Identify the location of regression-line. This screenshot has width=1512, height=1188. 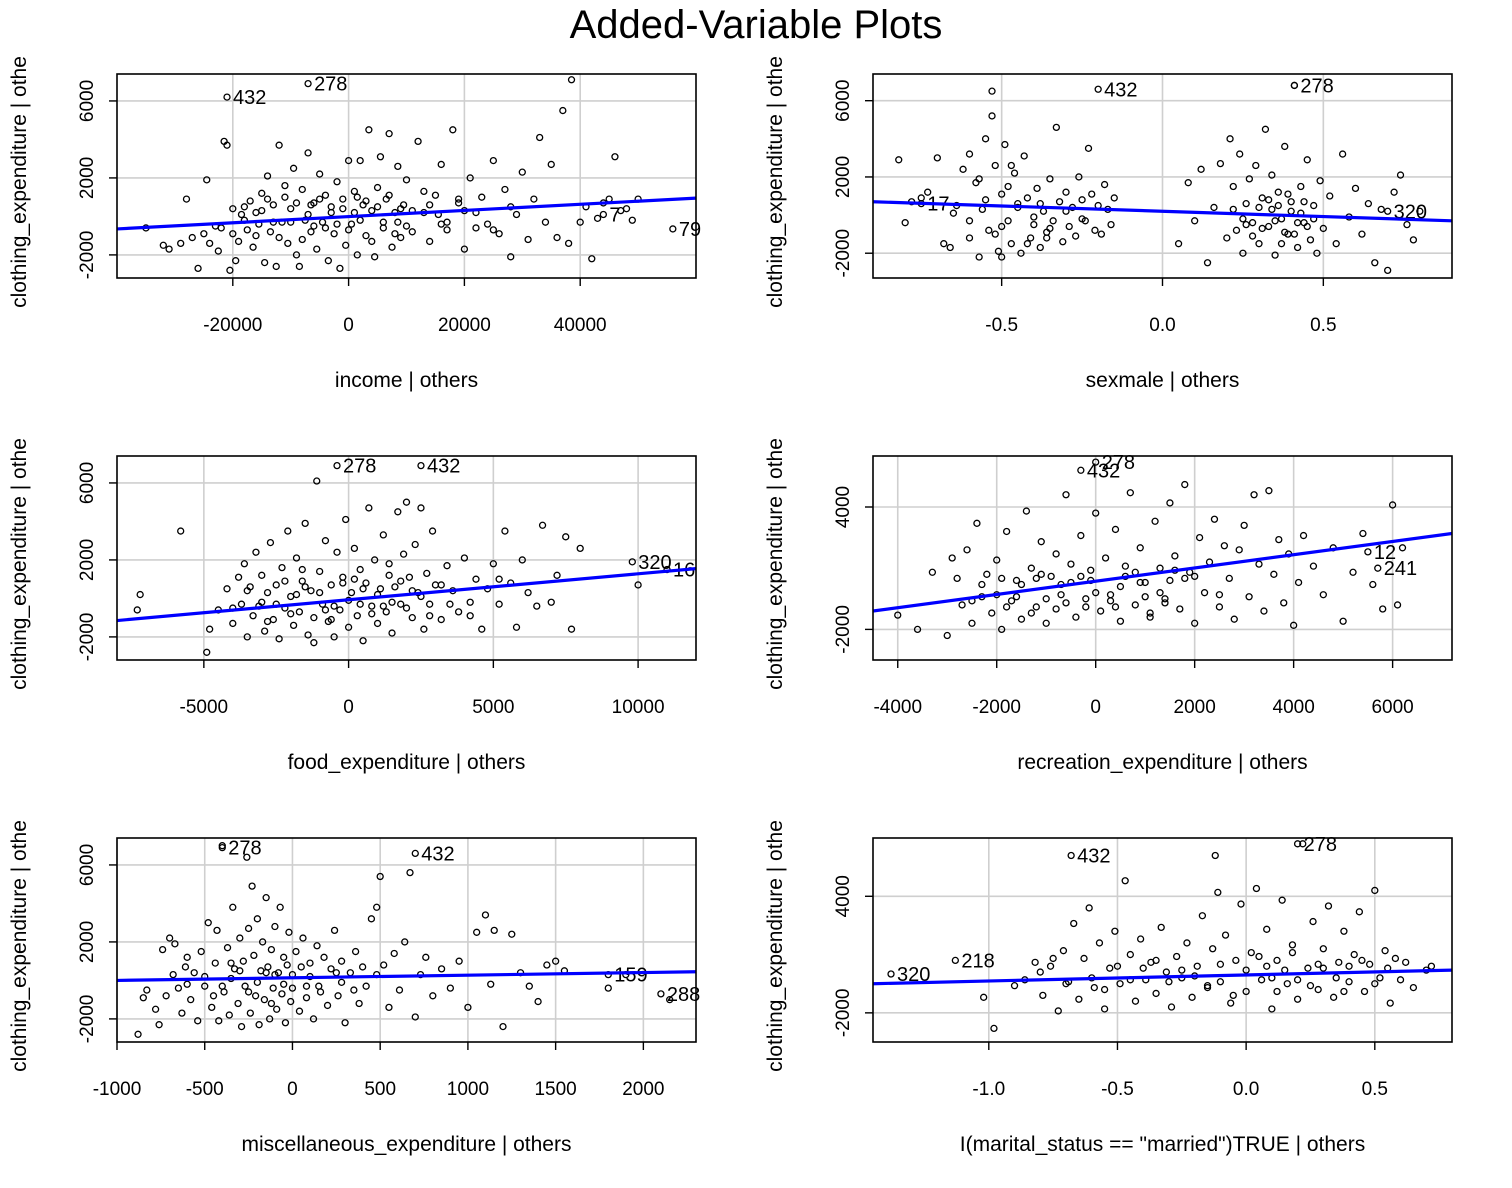
(1162, 572).